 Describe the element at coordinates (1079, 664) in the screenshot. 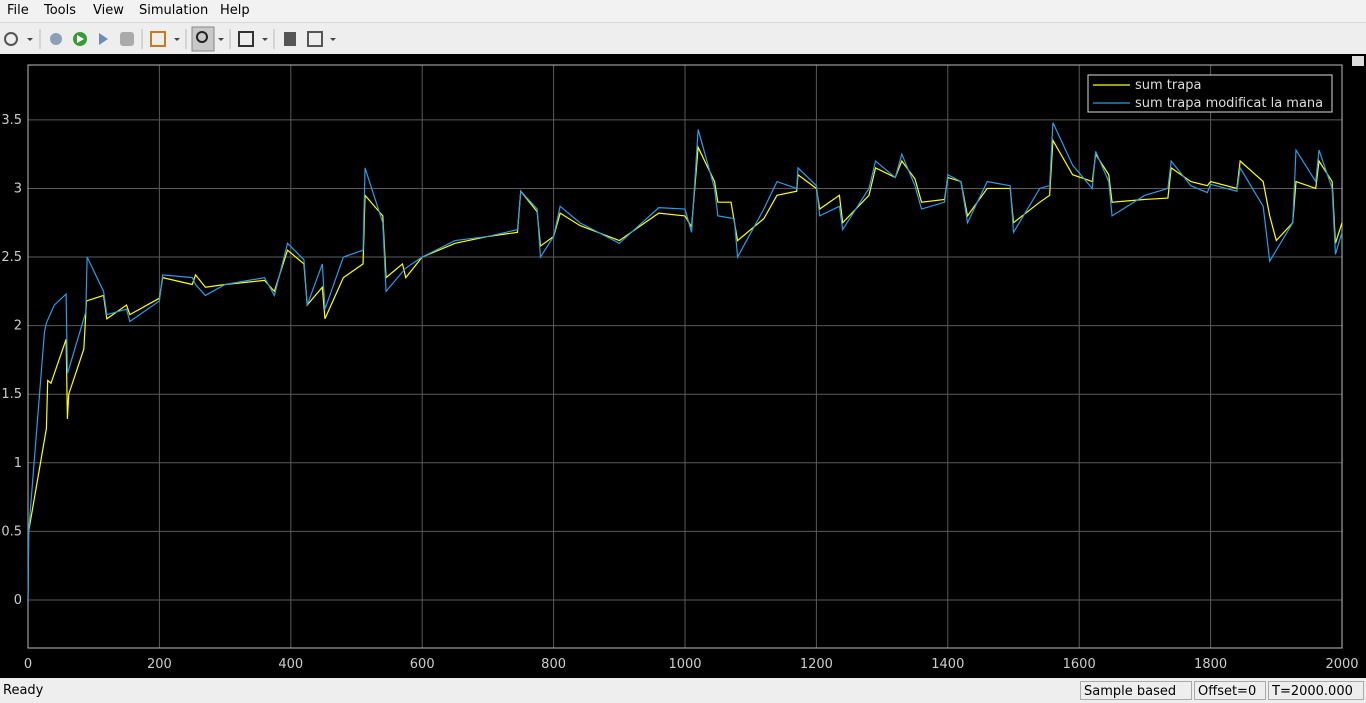

I see `x-tick-label: 1600` at that location.